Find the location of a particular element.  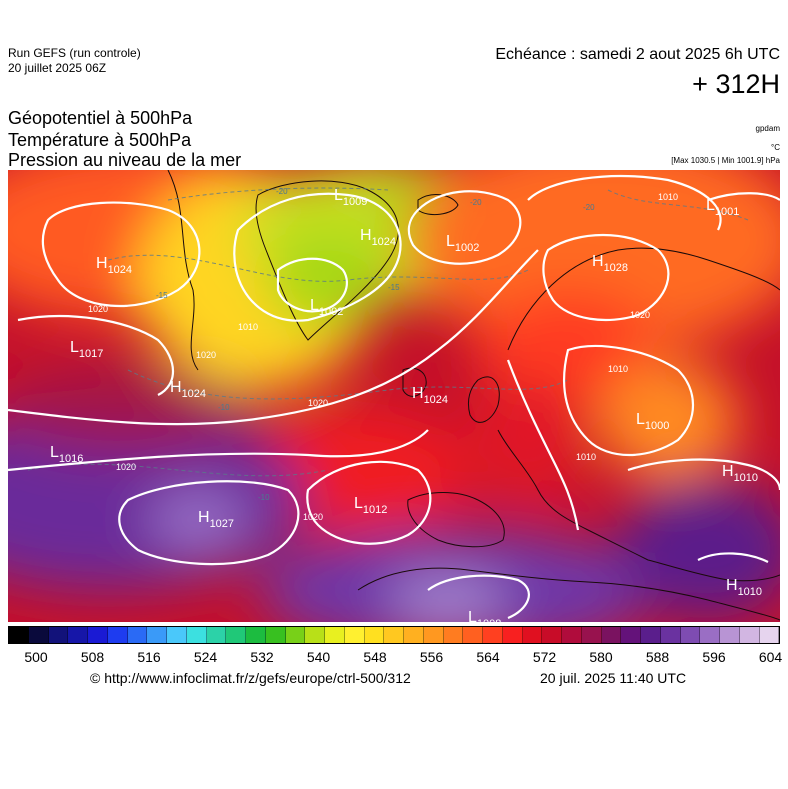

colorbar-tick-label: 500 is located at coordinates (36, 657).